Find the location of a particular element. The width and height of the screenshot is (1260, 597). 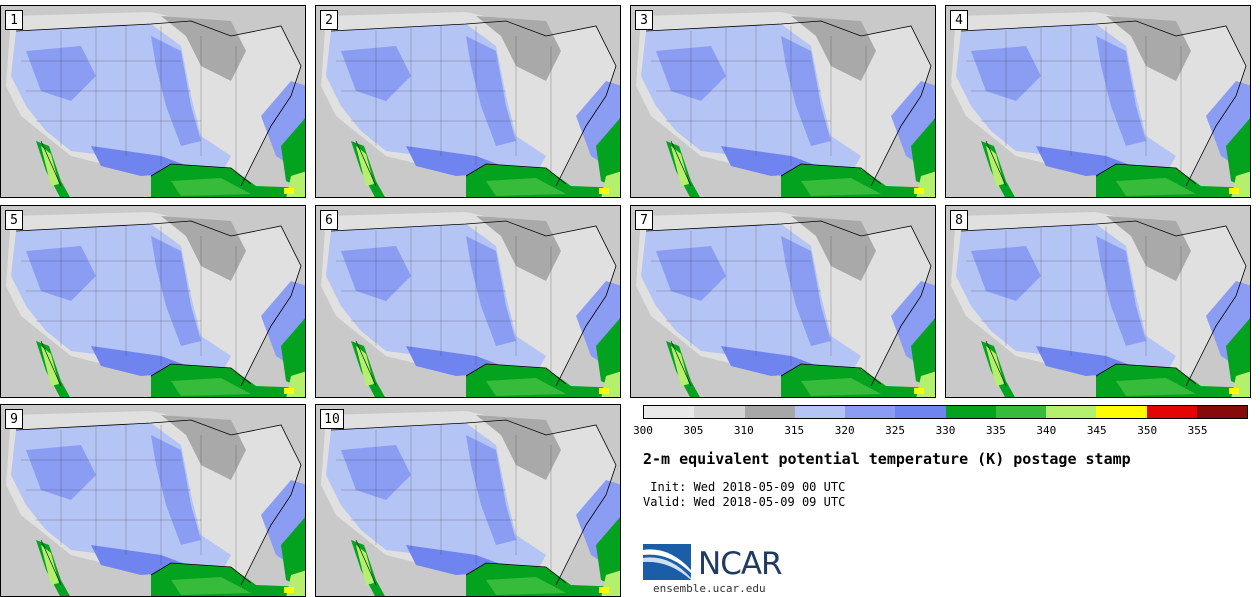

member-number-label: 1 is located at coordinates (14, 20).